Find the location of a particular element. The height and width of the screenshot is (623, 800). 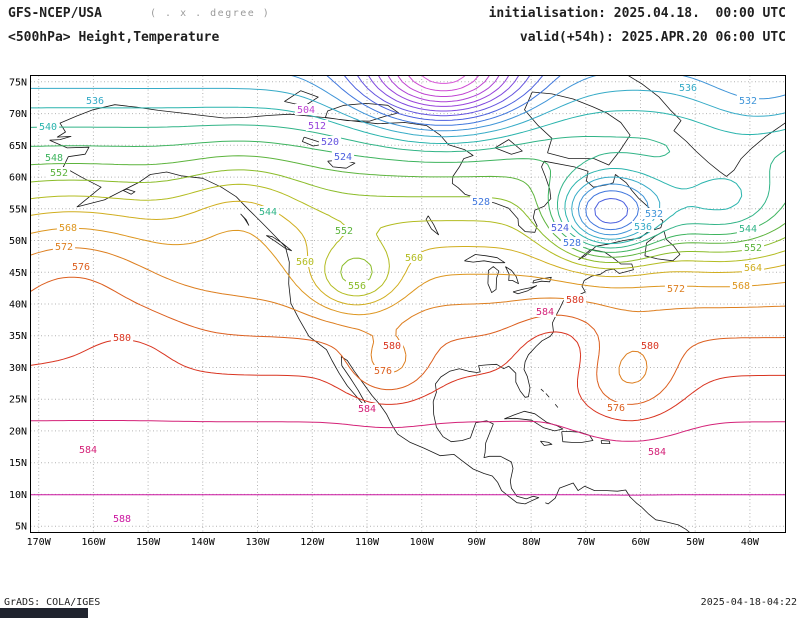

contour-label: 504 is located at coordinates (306, 110).